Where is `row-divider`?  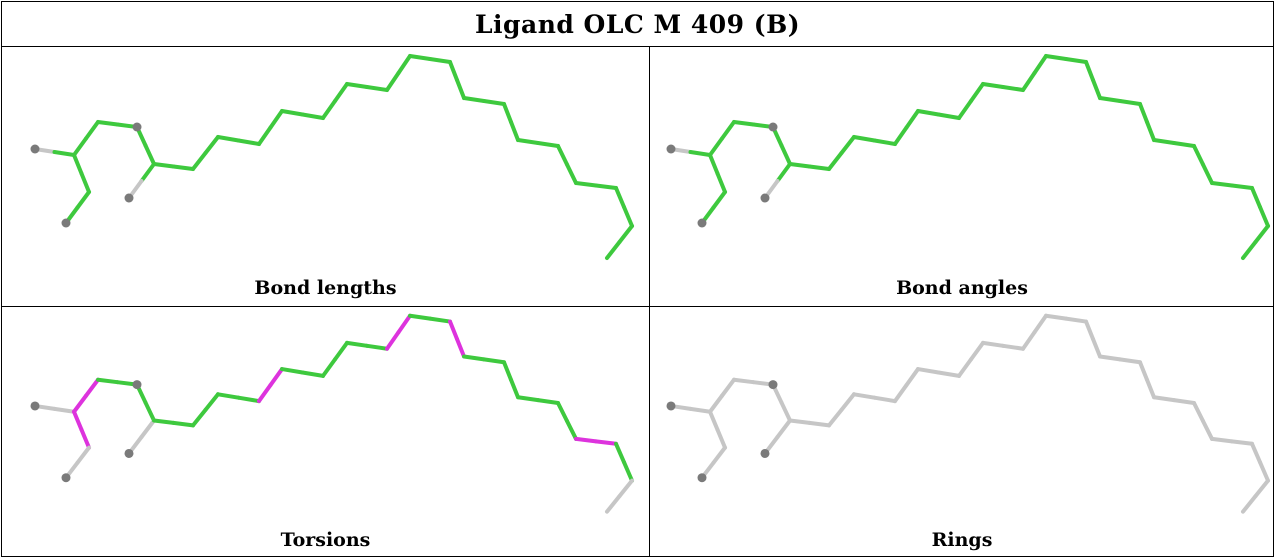
row-divider is located at coordinates (637, 306).